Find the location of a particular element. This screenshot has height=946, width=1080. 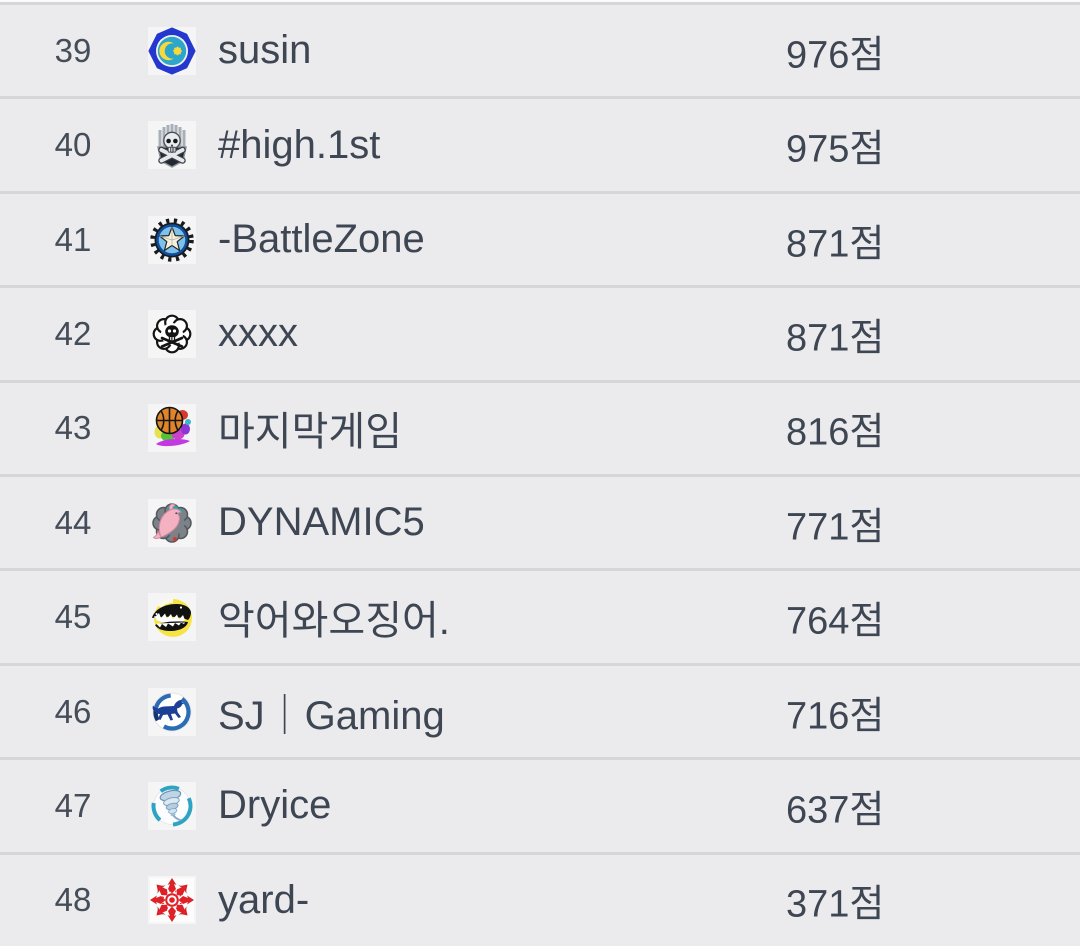

rank-label: 40 is located at coordinates (73, 145).